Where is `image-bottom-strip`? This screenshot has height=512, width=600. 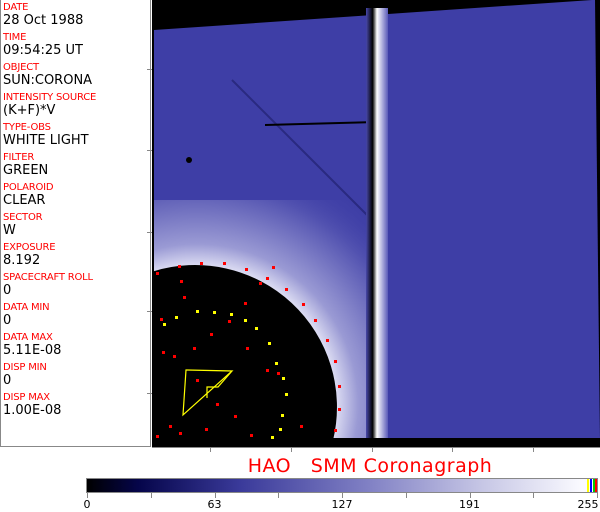 image-bottom-strip is located at coordinates (376, 442).